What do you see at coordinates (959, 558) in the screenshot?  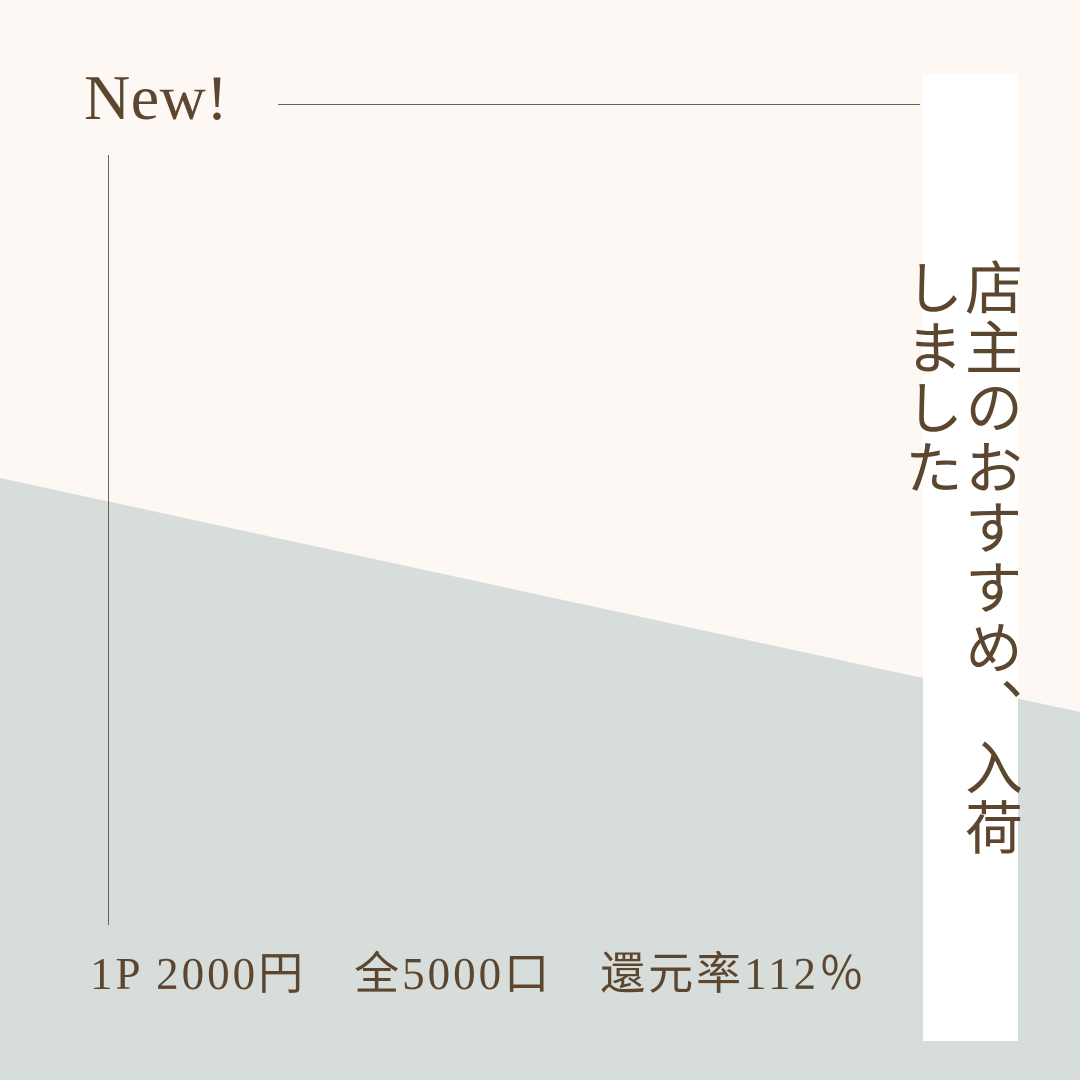 I see `vertical-headline-text: 店主のおすすめ、入荷しました` at bounding box center [959, 558].